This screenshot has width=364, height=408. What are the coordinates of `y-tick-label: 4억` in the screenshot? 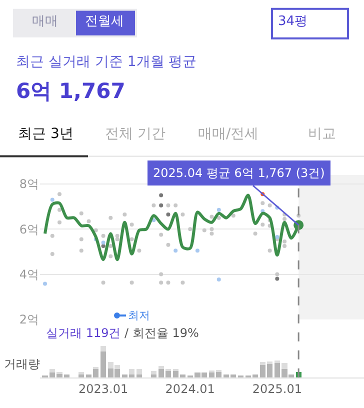 It's located at (29, 274).